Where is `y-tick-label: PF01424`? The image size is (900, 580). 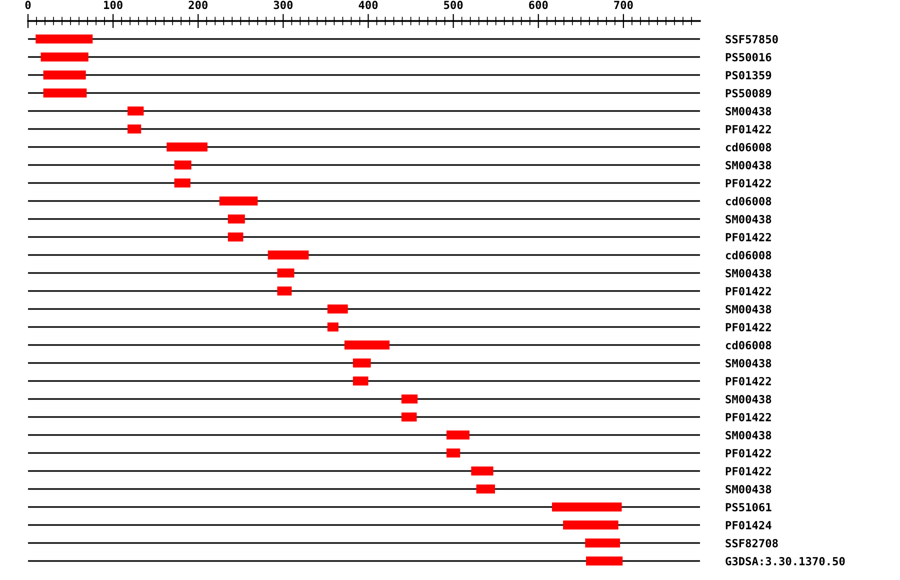 y-tick-label: PF01424 is located at coordinates (749, 525).